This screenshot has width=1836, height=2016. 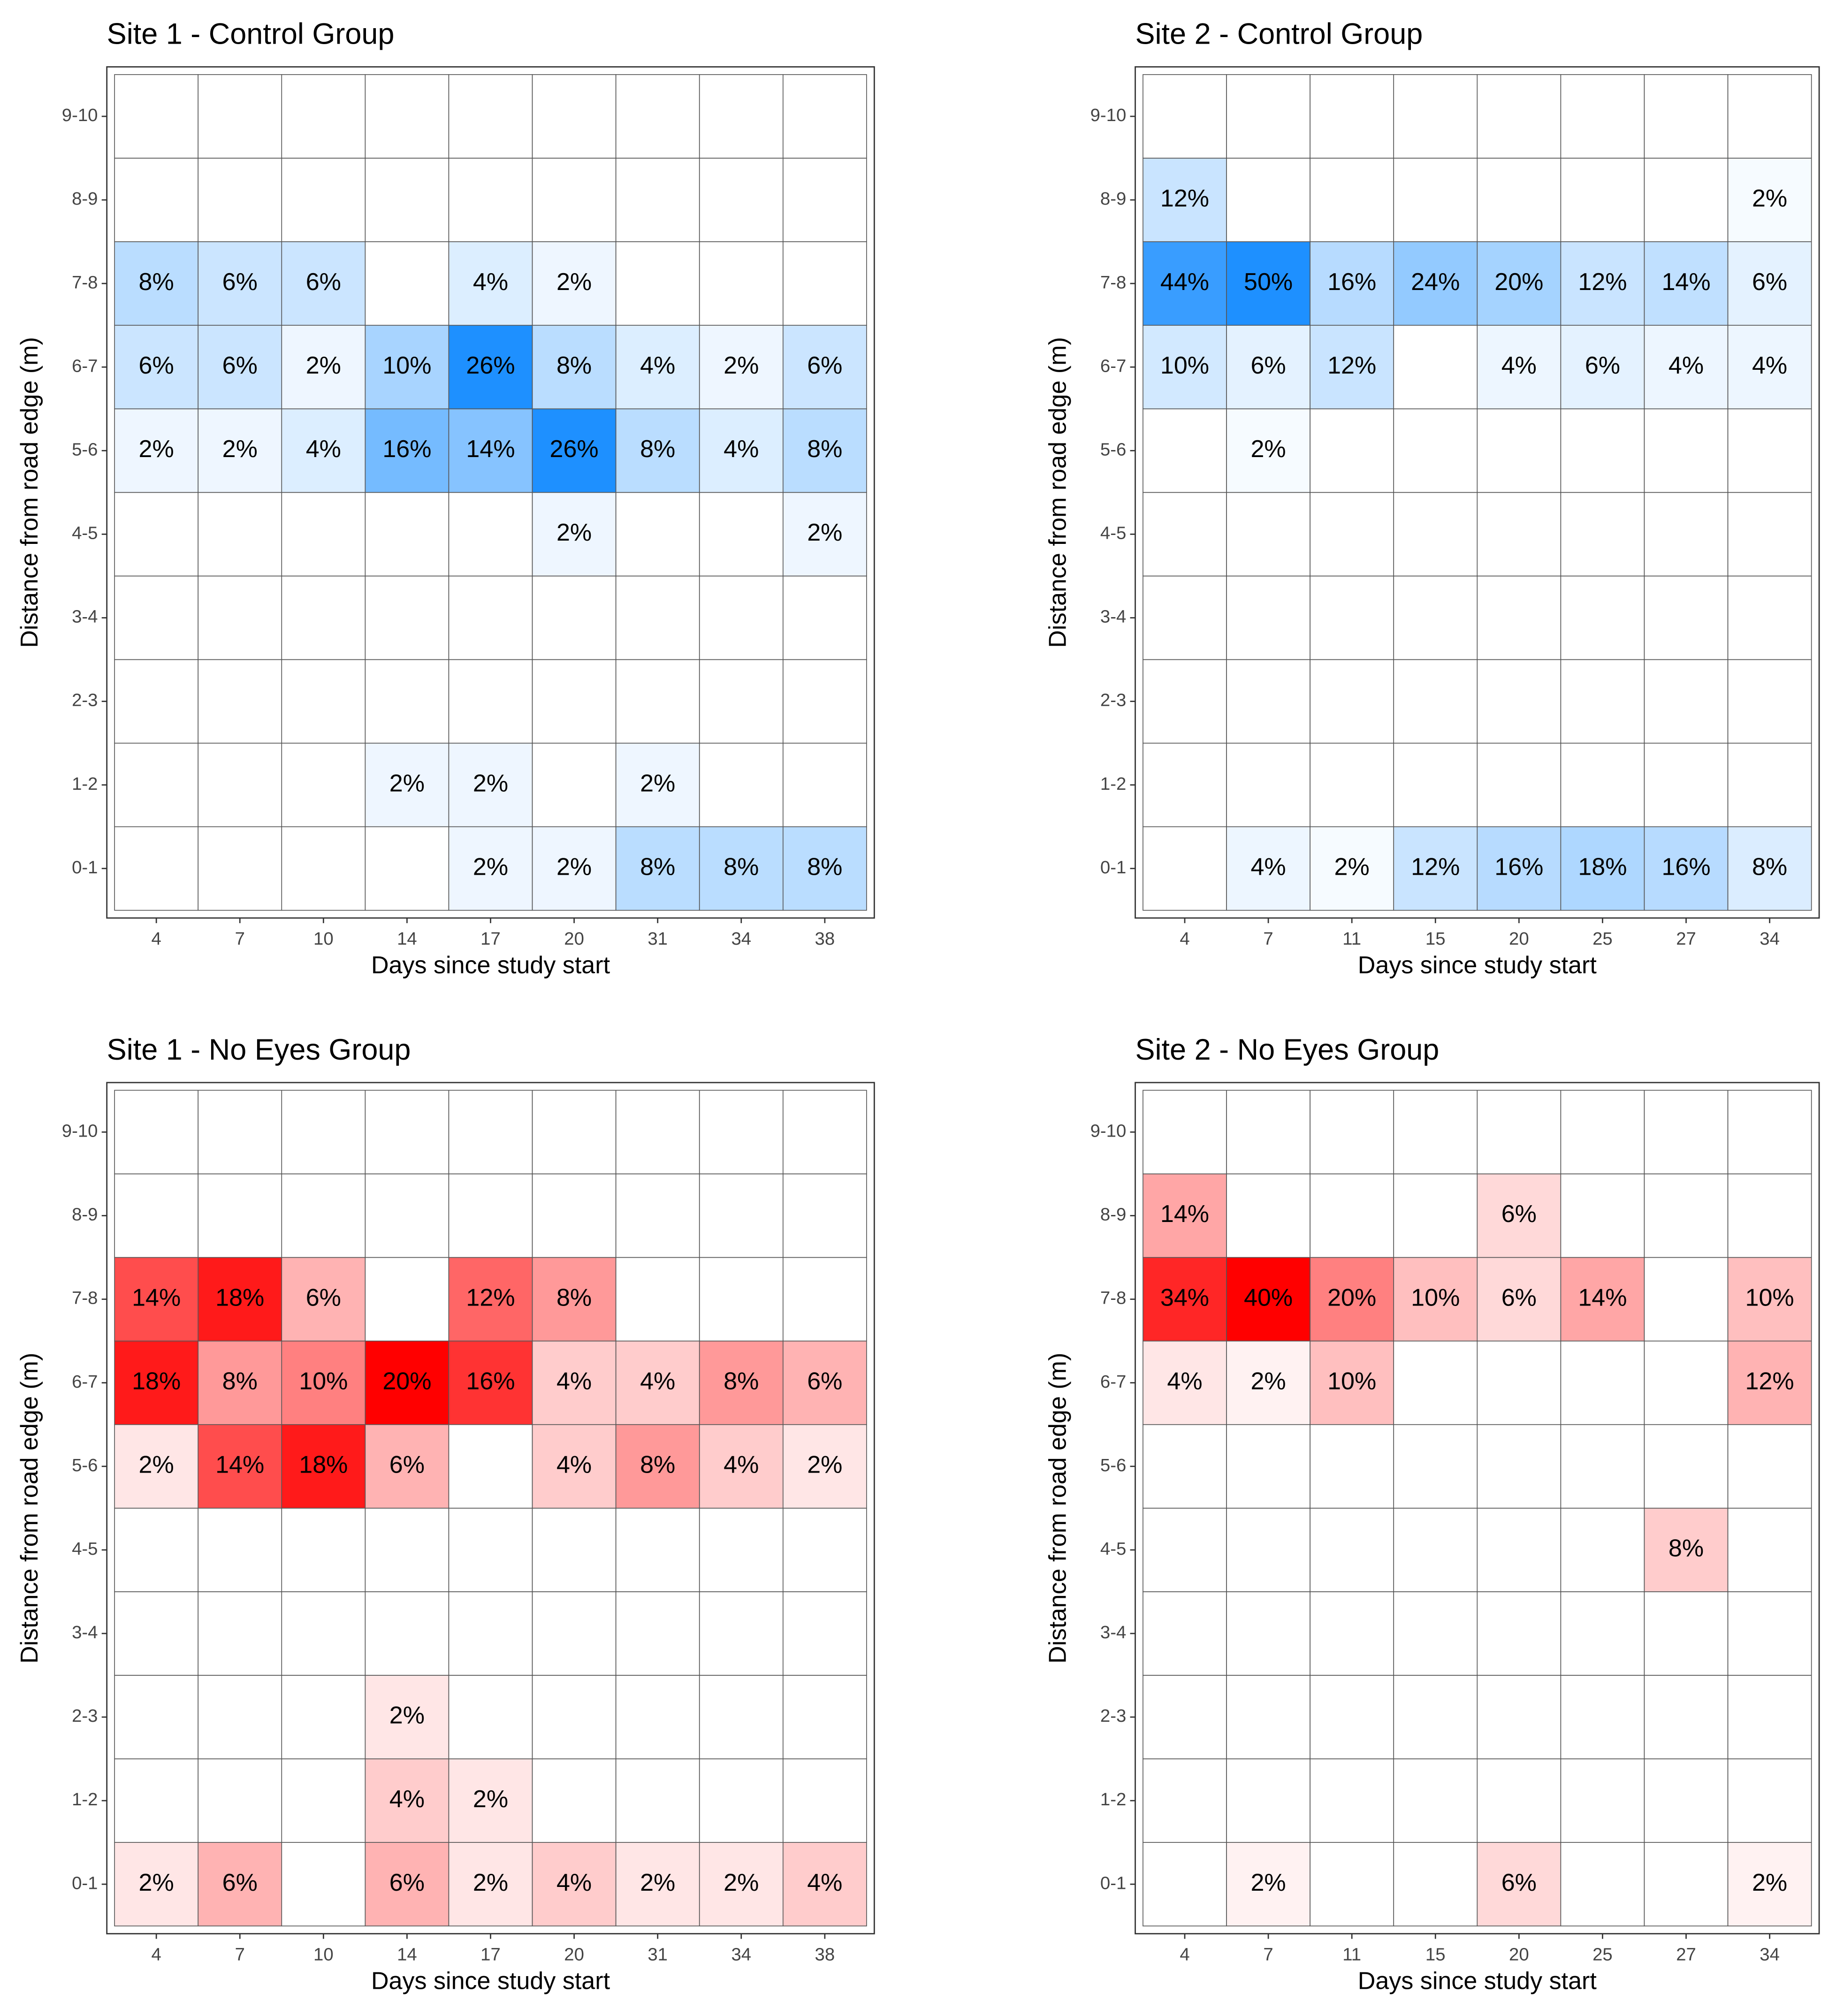 What do you see at coordinates (157, 1954) in the screenshot?
I see `x-tick-label: 4` at bounding box center [157, 1954].